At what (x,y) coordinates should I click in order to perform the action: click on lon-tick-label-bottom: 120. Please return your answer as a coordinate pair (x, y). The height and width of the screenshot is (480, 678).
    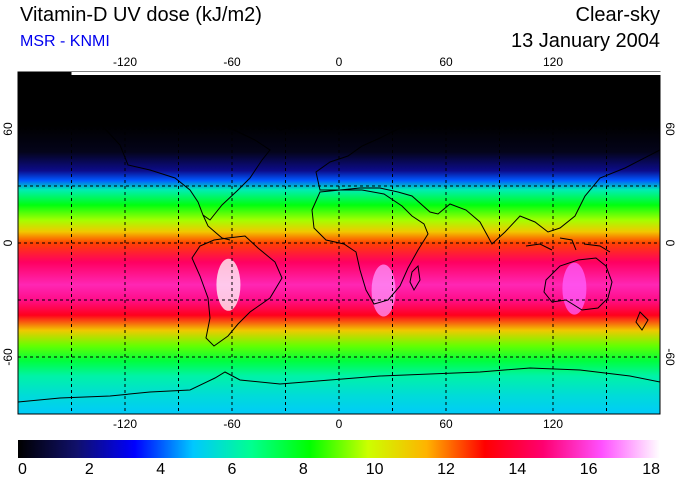
    Looking at the image, I should click on (553, 424).